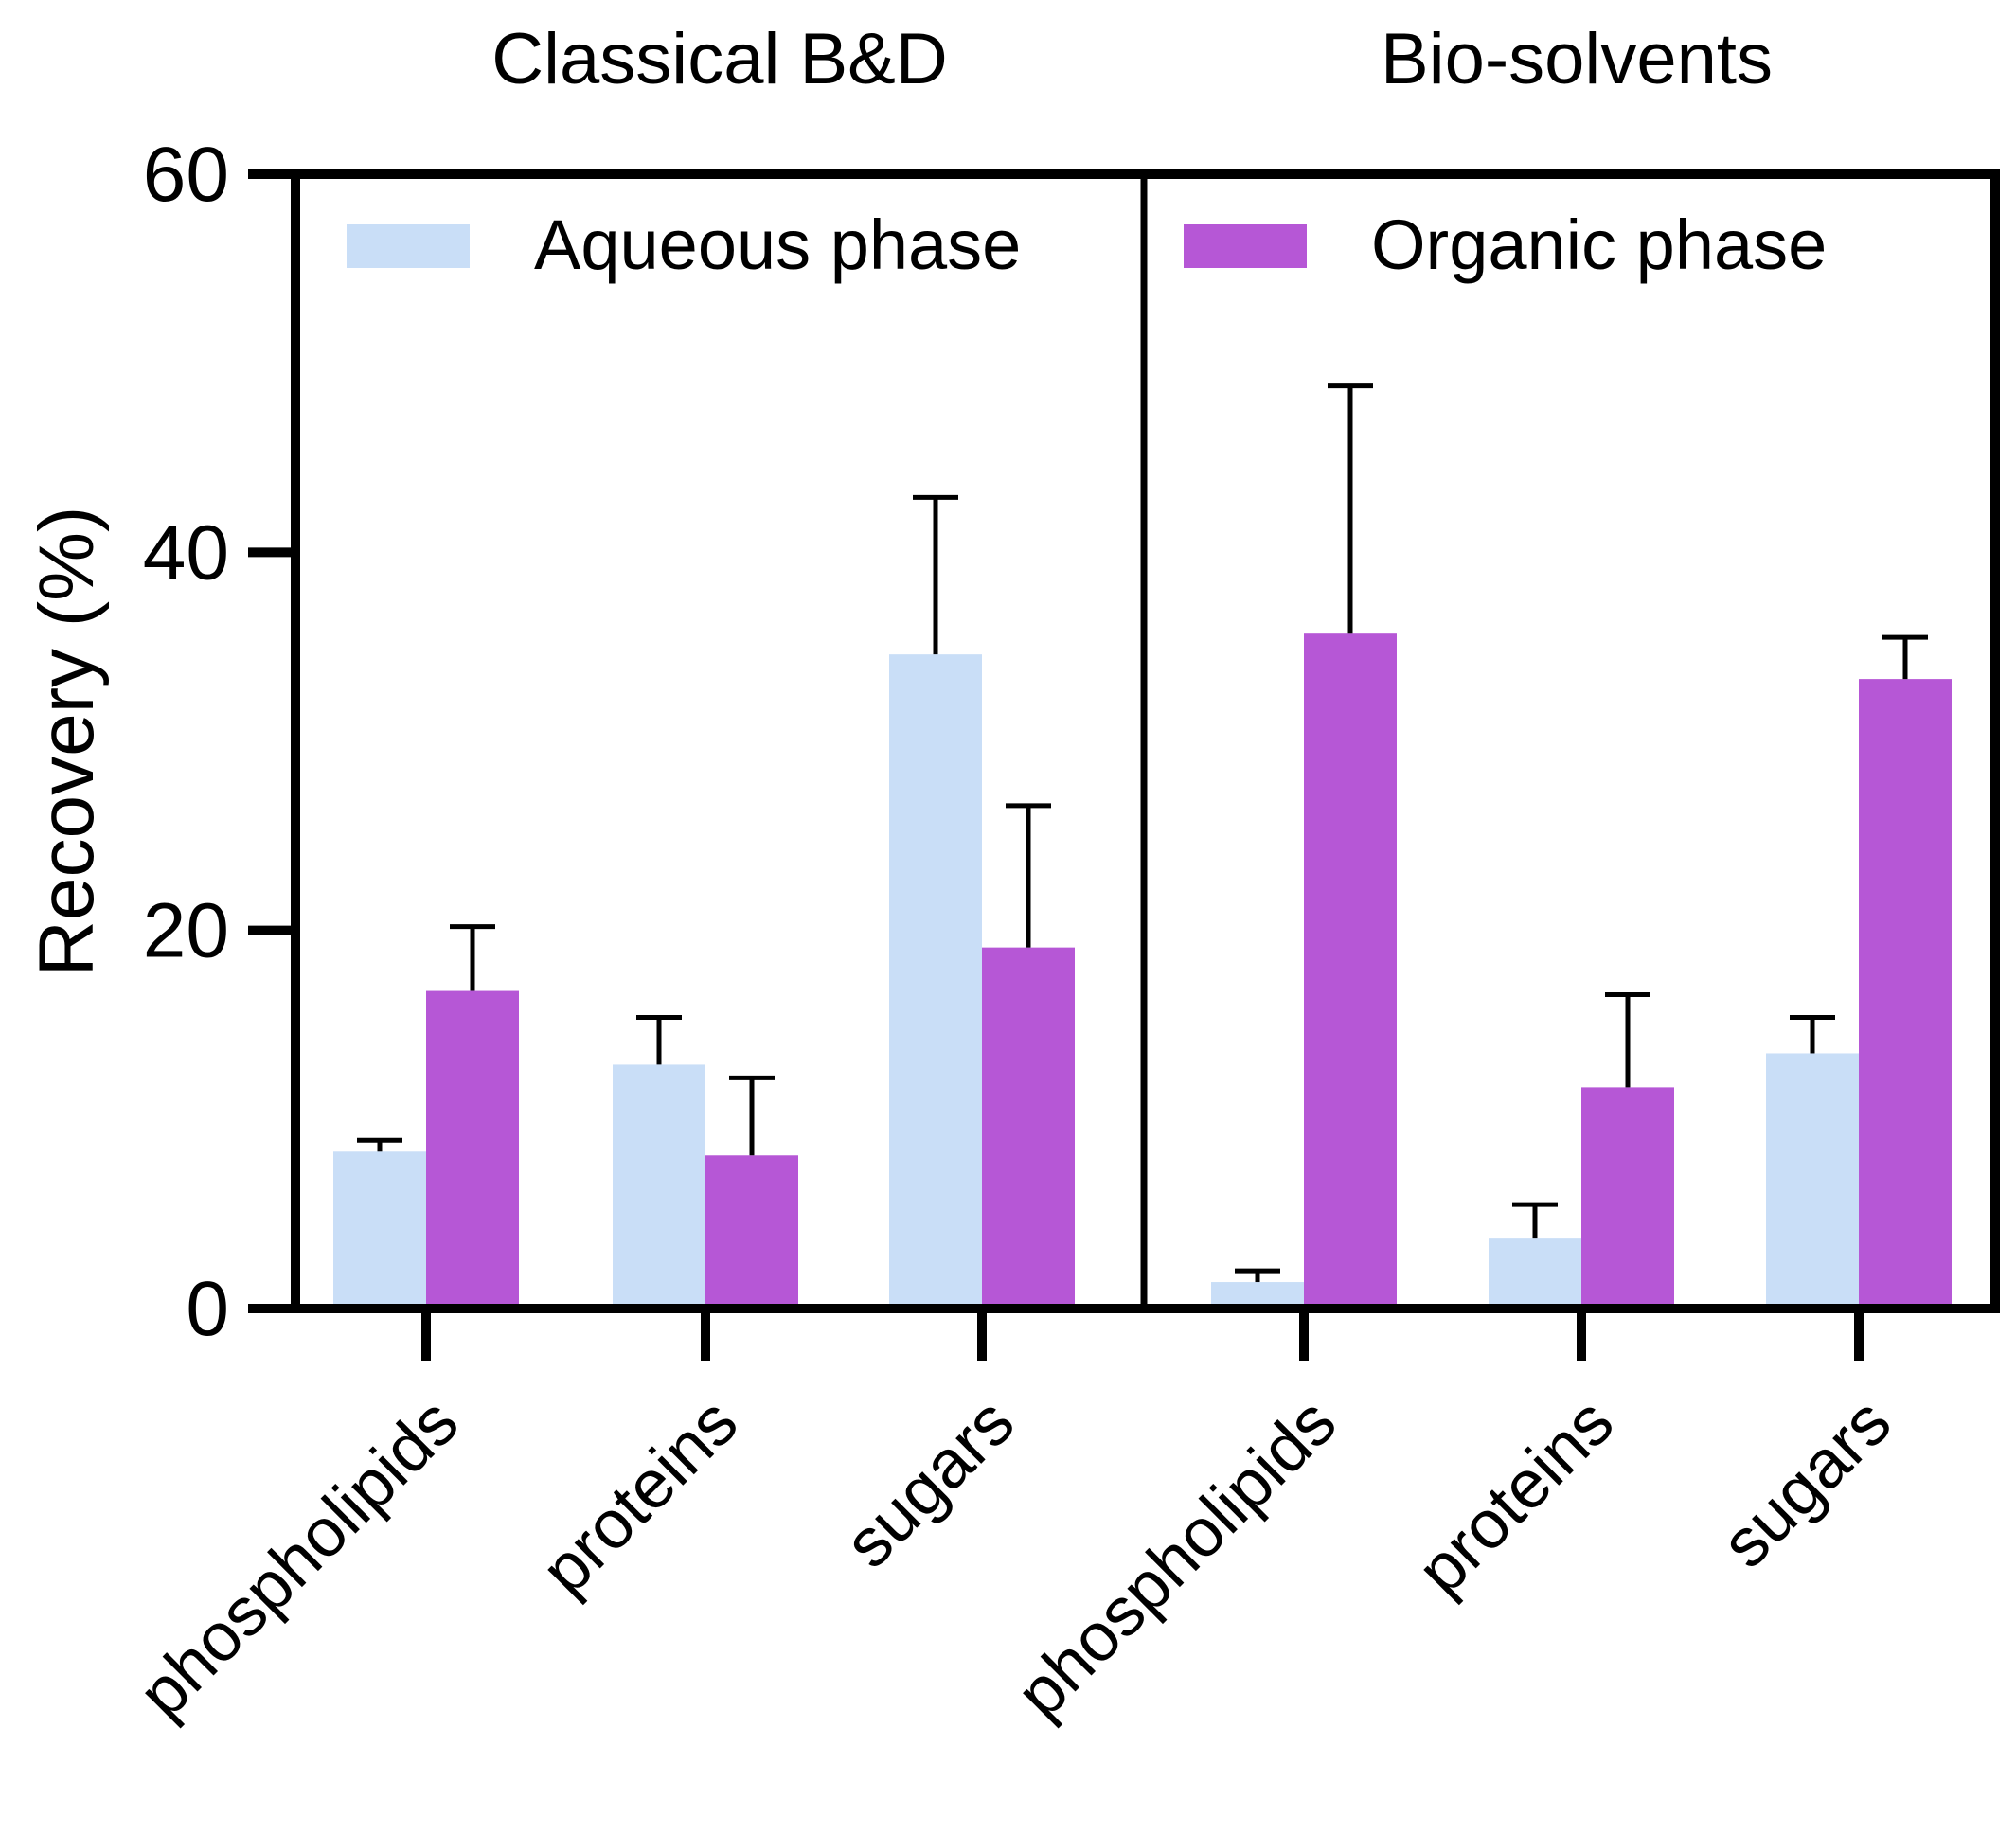 This screenshot has width=2016, height=1835. I want to click on legend-label-aqueous: Aqueous phase, so click(777, 245).